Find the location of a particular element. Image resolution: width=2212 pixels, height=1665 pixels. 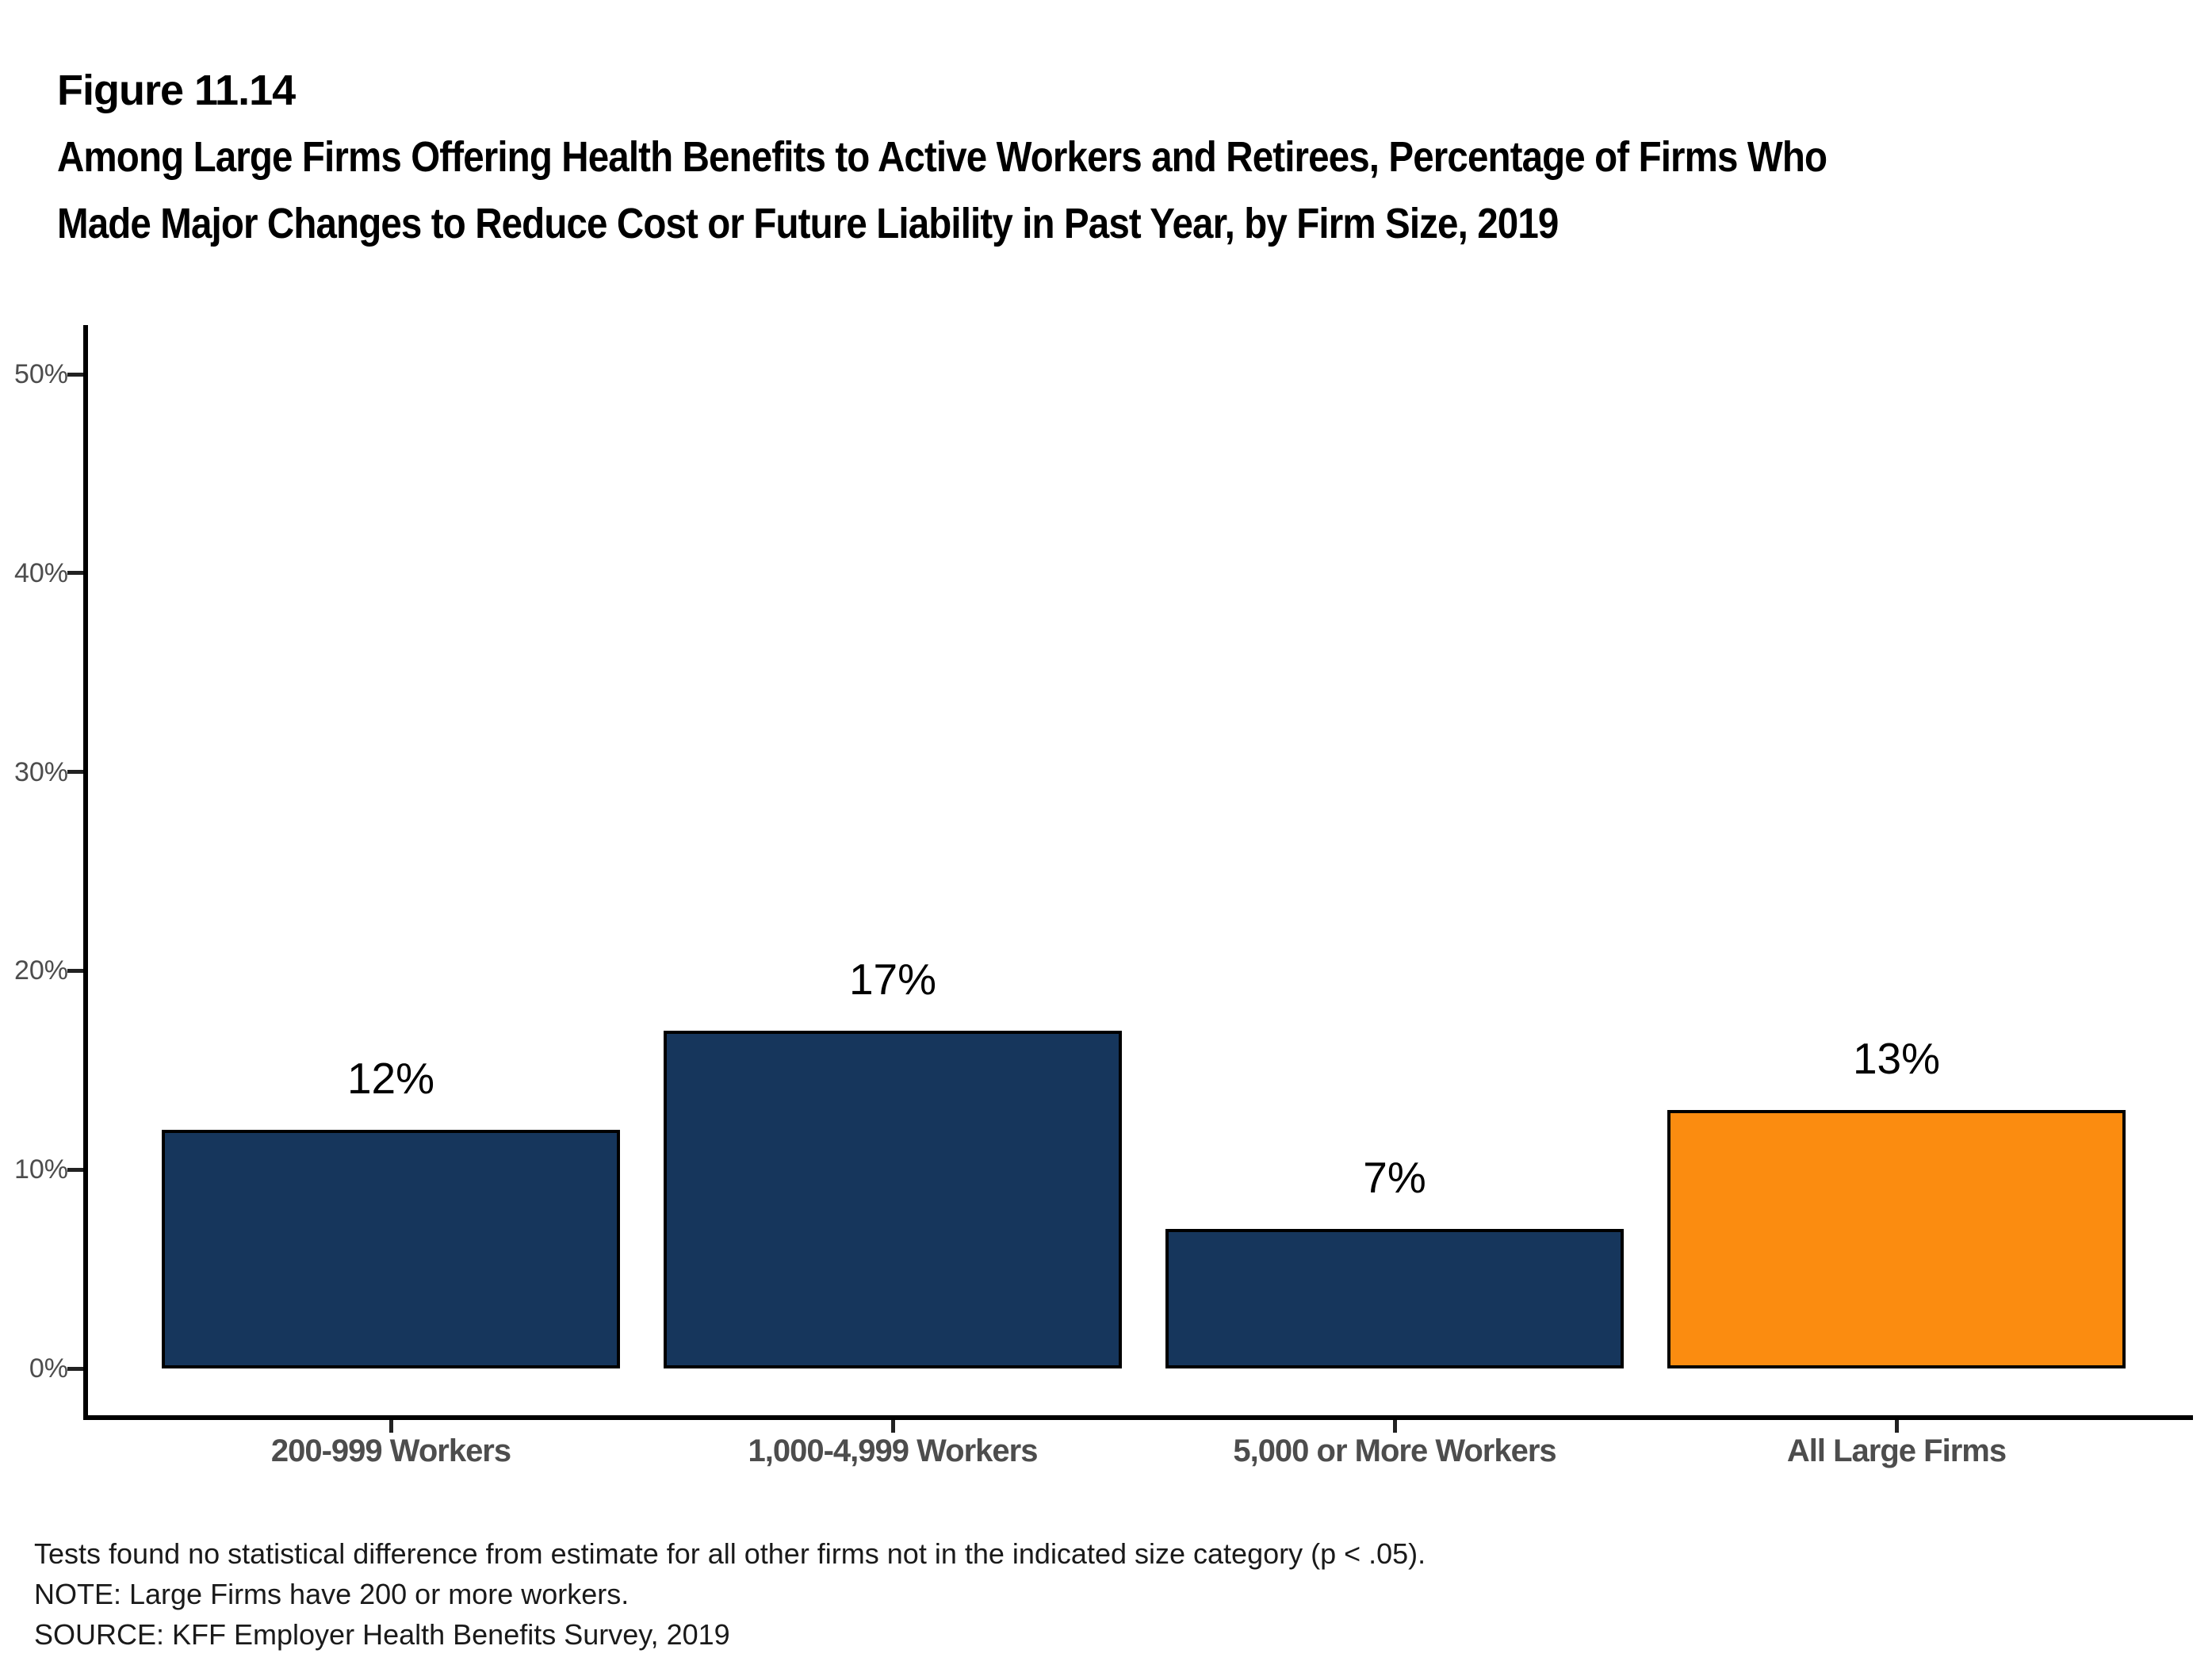

x-category-label: 5,000 or More Workers is located at coordinates (1395, 1450).